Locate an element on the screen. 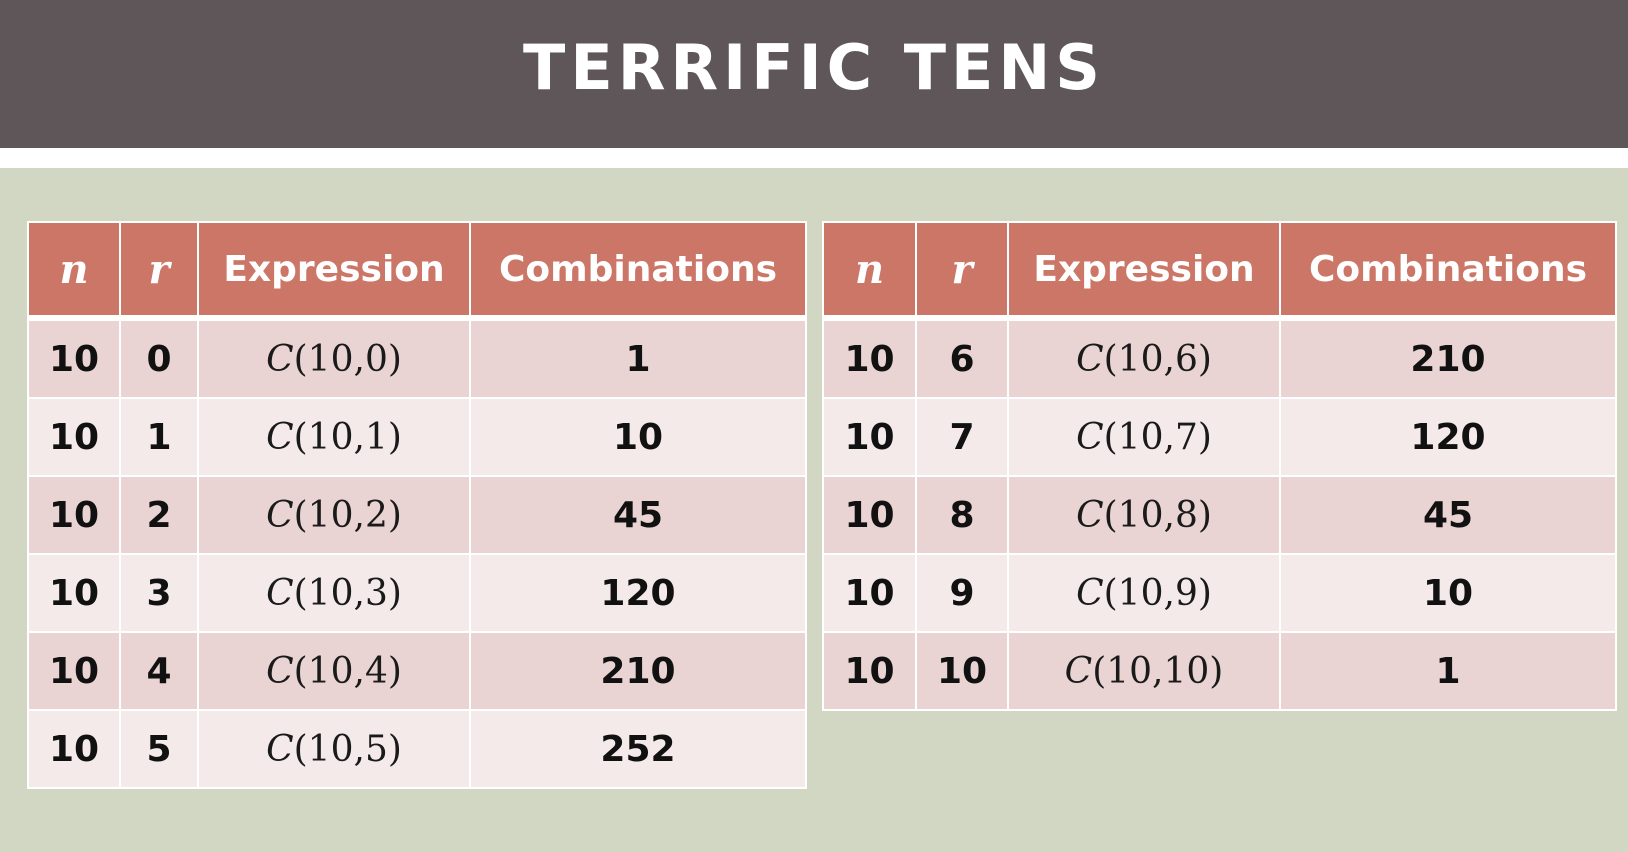 The image size is (1628, 852). cell-expression: C(10,8) is located at coordinates (1144, 515).